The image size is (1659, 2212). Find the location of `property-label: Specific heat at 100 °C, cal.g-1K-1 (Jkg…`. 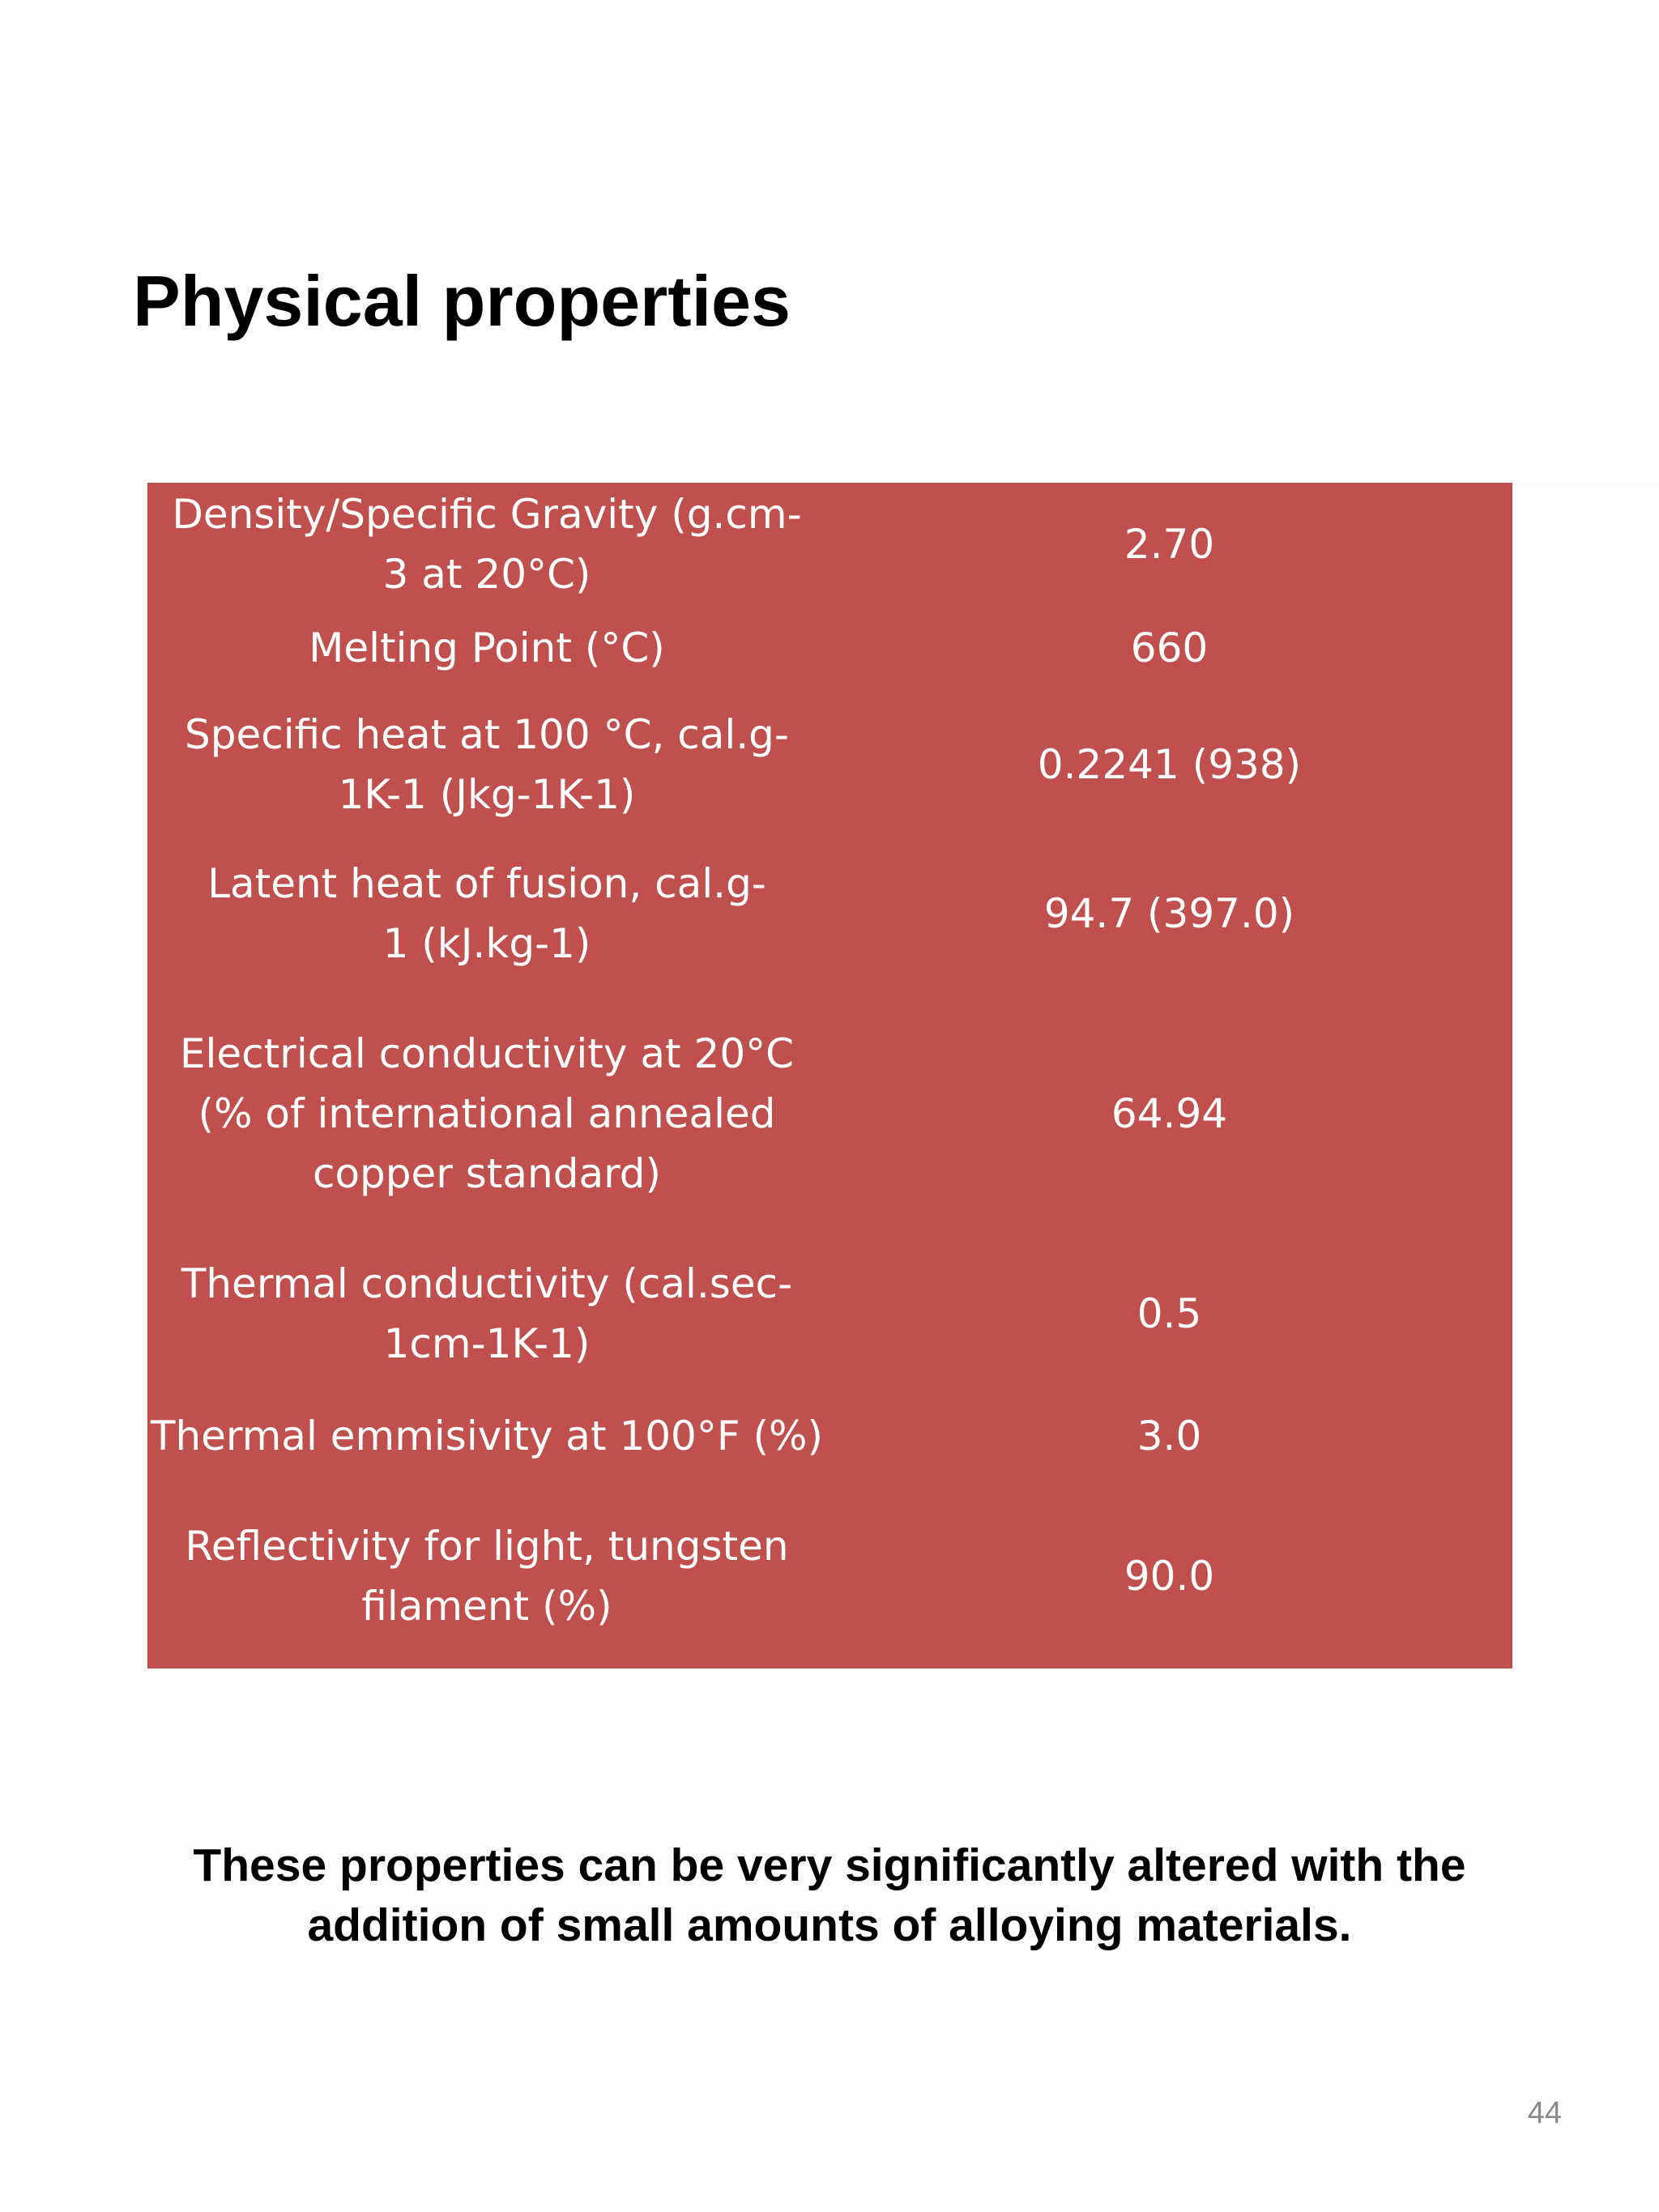

property-label: Specific heat at 100 °C, cal.g-1K-1 (Jkg… is located at coordinates (487, 764).